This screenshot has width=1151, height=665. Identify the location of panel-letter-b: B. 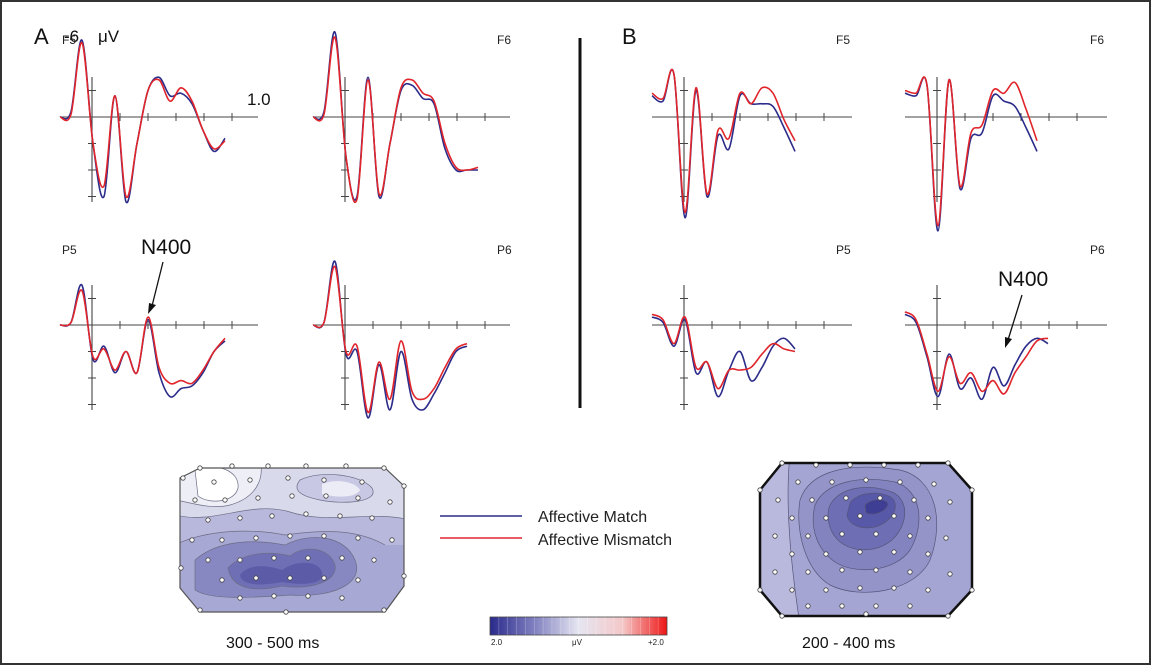
(629, 36).